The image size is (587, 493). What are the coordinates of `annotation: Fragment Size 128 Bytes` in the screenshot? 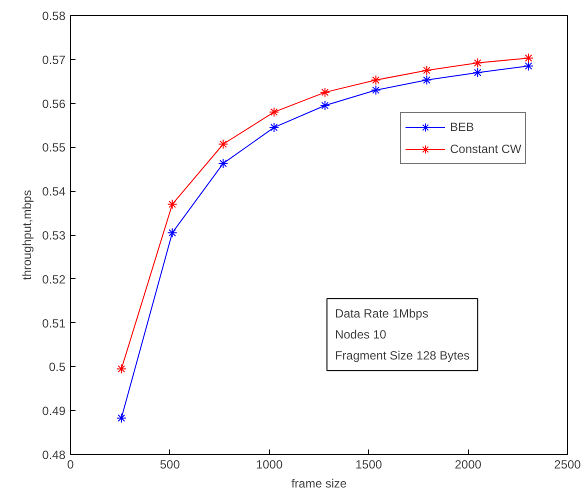 It's located at (402, 355).